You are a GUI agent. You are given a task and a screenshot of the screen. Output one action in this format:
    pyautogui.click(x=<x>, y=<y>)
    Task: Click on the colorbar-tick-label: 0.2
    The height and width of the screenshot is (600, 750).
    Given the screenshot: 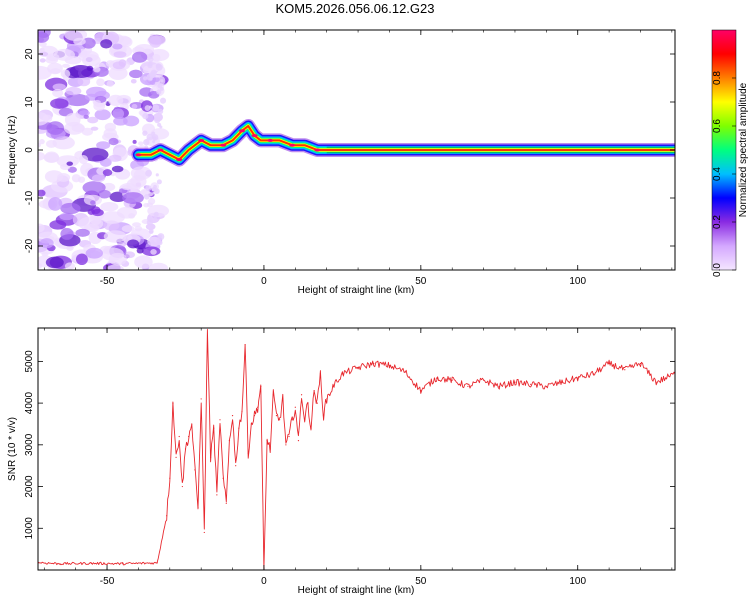 What is the action you would take?
    pyautogui.click(x=717, y=222)
    